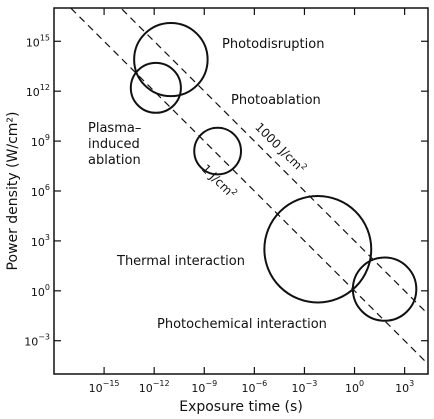 Image resolution: width=434 pixels, height=419 pixels. What do you see at coordinates (254, 387) in the screenshot?
I see `x-tick-label: 10⁻⁶` at bounding box center [254, 387].